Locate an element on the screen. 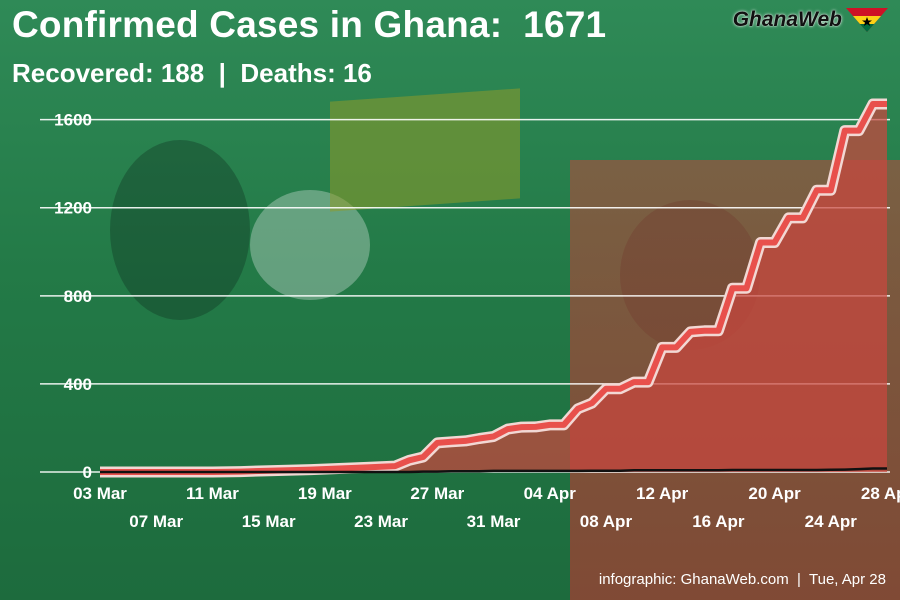 The width and height of the screenshot is (900, 600). x-tick-label: 08 Apr is located at coordinates (606, 521).